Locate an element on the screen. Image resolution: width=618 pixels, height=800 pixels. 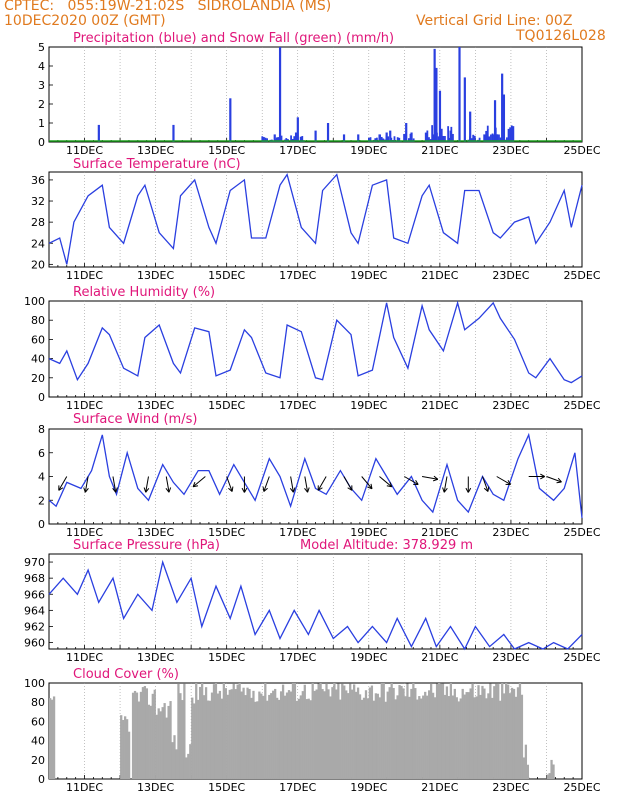
y-tick-label: 962 is located at coordinates (34, 626).